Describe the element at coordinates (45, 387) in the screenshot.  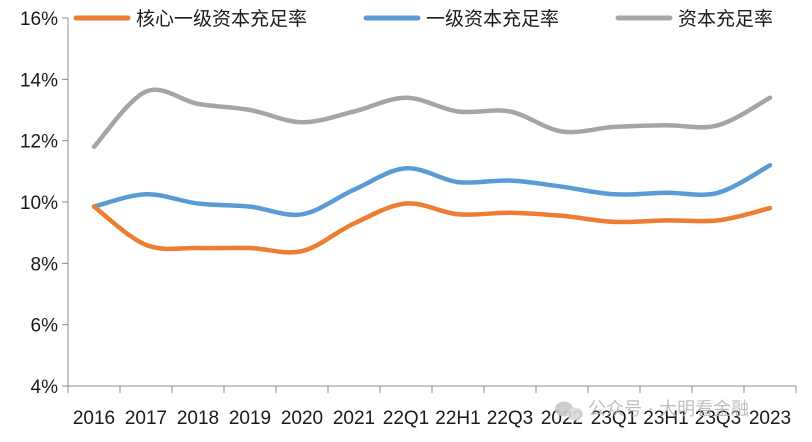
I see `y-tick-label: 4%` at that location.